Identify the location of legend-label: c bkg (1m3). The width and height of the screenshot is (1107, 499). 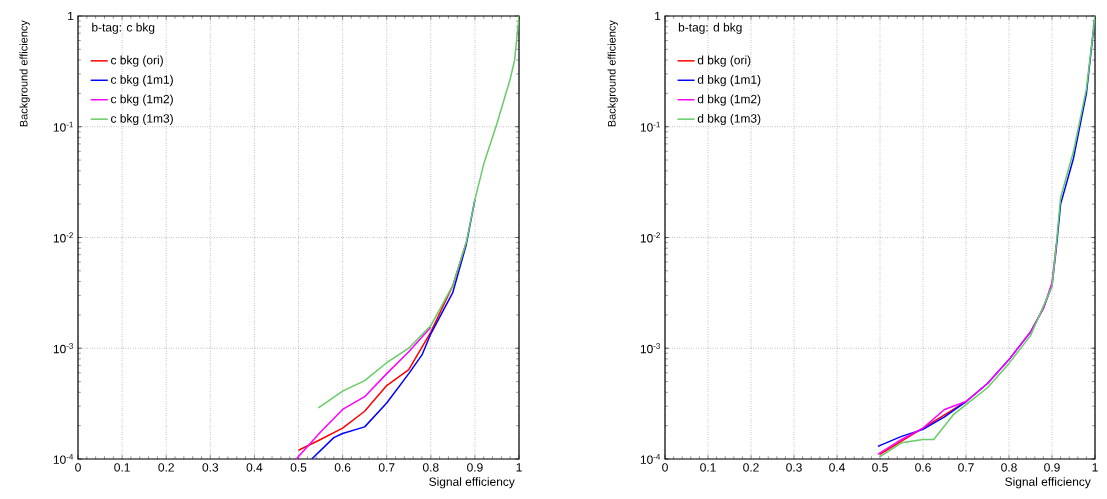
(142, 119).